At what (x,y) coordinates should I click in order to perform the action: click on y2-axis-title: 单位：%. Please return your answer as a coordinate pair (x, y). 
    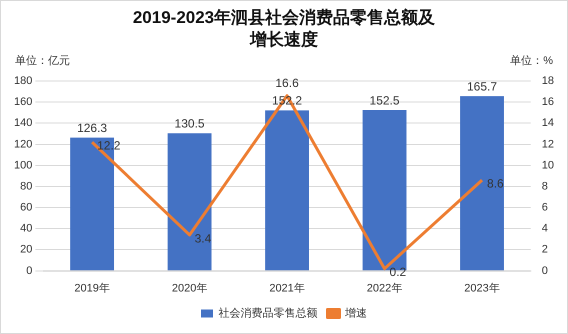
    Looking at the image, I should click on (531, 60).